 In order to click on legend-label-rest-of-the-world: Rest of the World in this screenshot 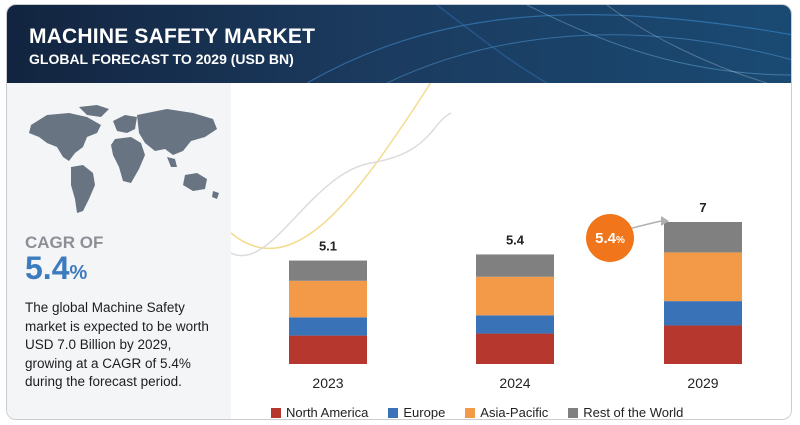, I will do `click(633, 412)`.